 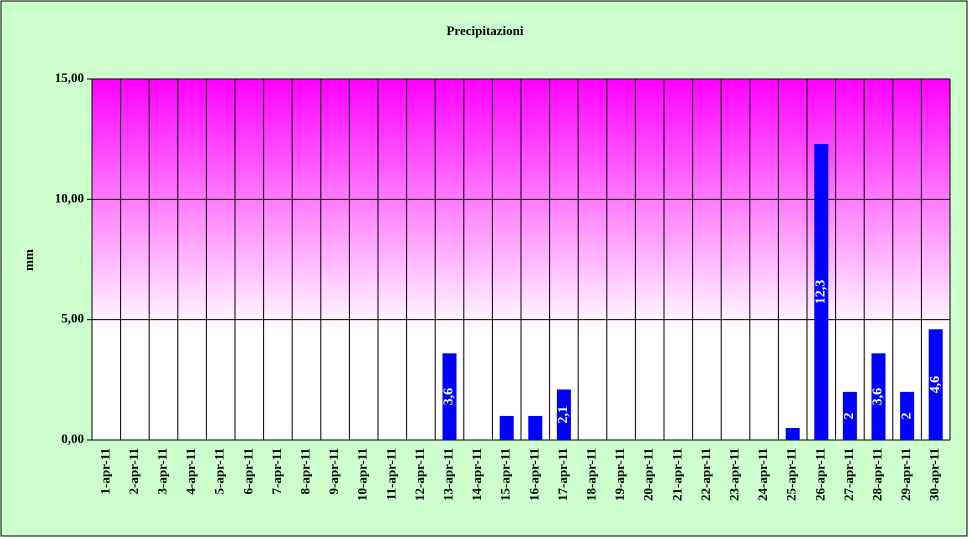 I want to click on y-tick-label: 5,00, so click(x=72, y=318).